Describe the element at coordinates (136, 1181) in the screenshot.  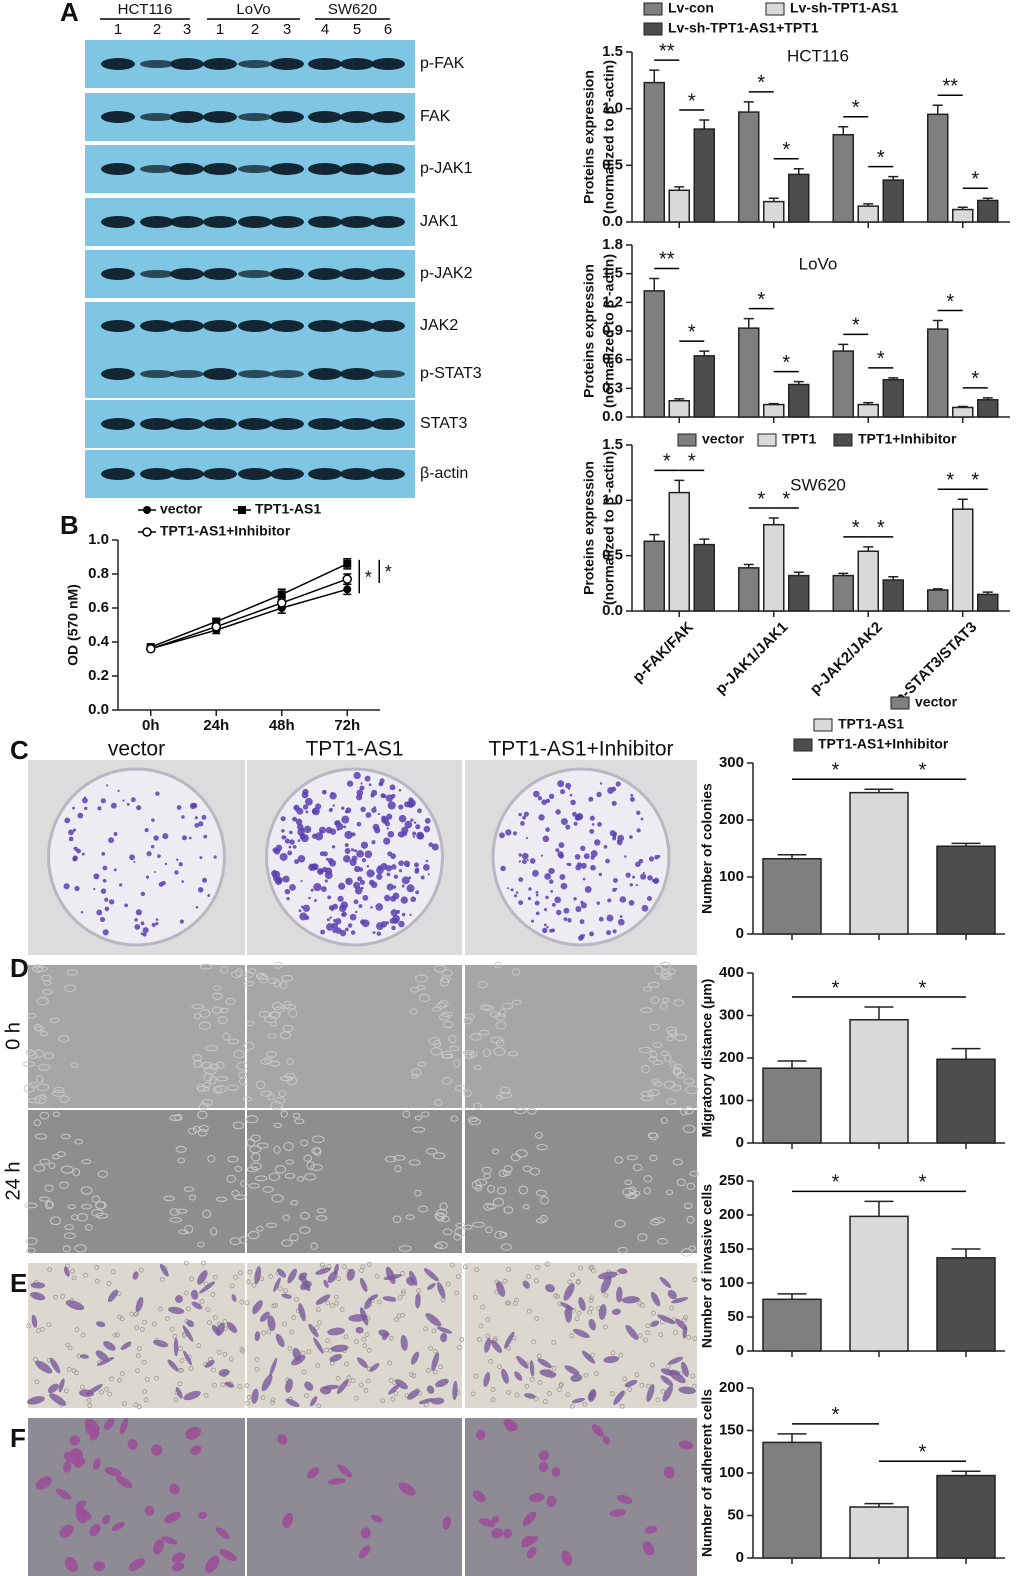
I see `wound-photo` at that location.